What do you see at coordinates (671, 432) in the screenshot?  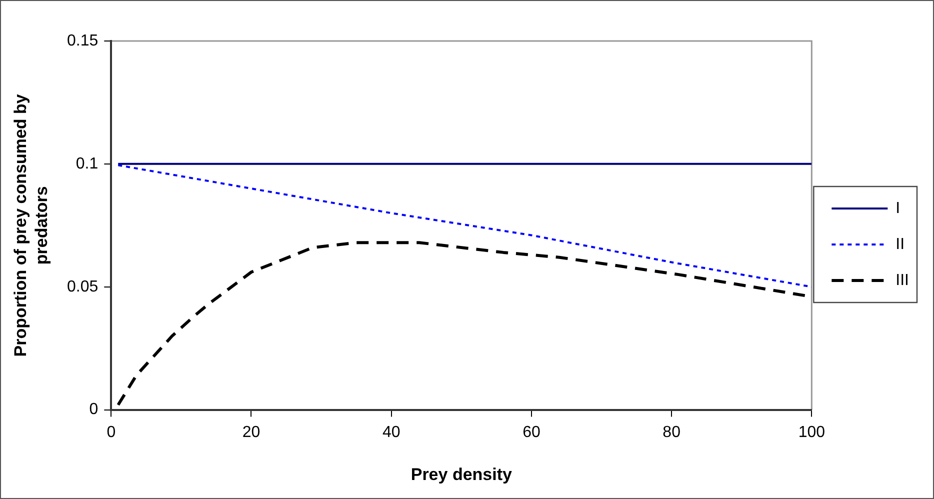 I see `x-tick-label: 80` at bounding box center [671, 432].